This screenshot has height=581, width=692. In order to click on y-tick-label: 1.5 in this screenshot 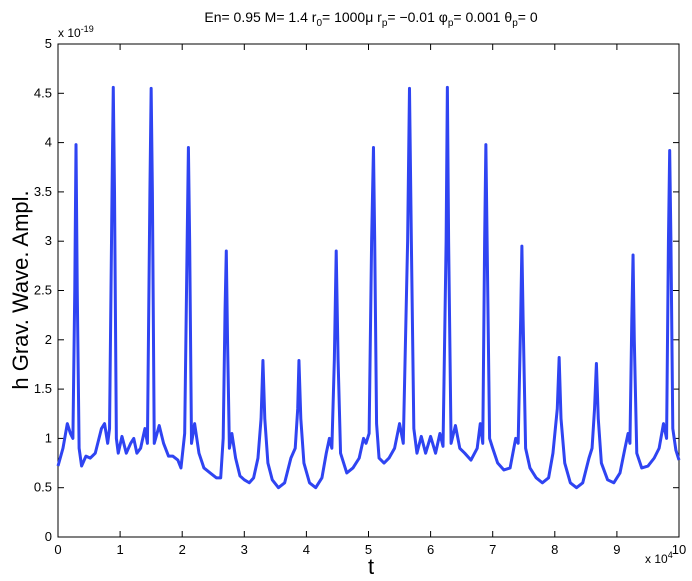, I will do `click(43, 388)`.